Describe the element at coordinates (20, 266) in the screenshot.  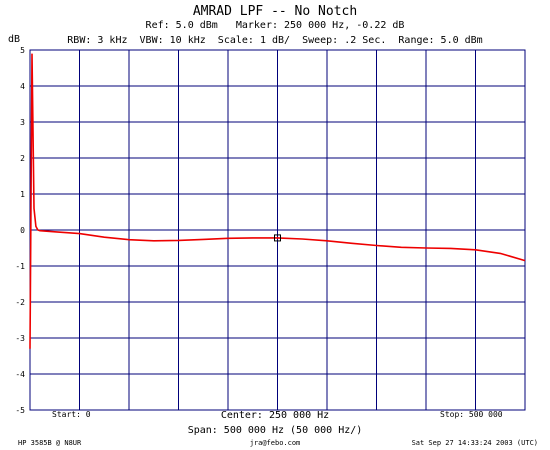
I see `y-tick-label: -1` at that location.